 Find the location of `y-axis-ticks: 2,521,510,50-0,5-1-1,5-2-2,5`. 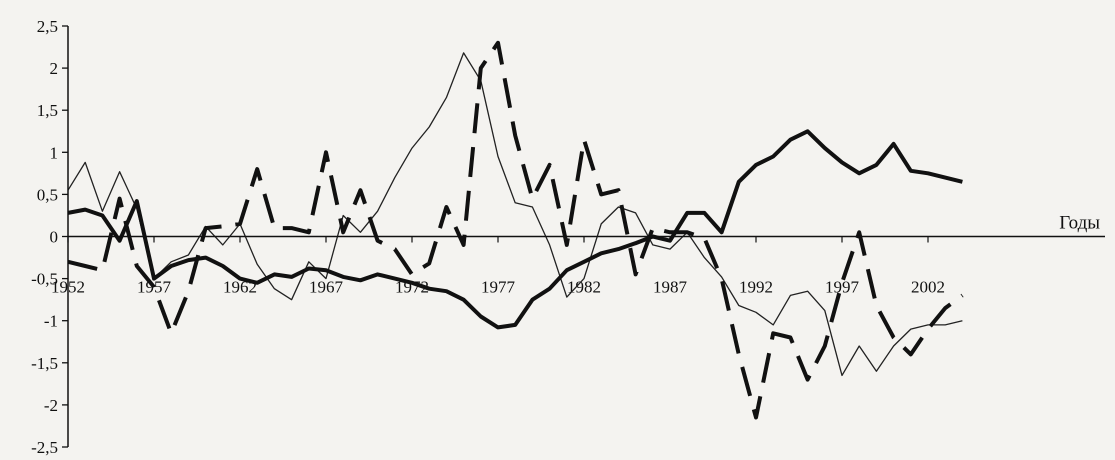

y-axis-ticks: 2,521,510,50-0,5-1-1,5-2-2,5 is located at coordinates (49, 237).